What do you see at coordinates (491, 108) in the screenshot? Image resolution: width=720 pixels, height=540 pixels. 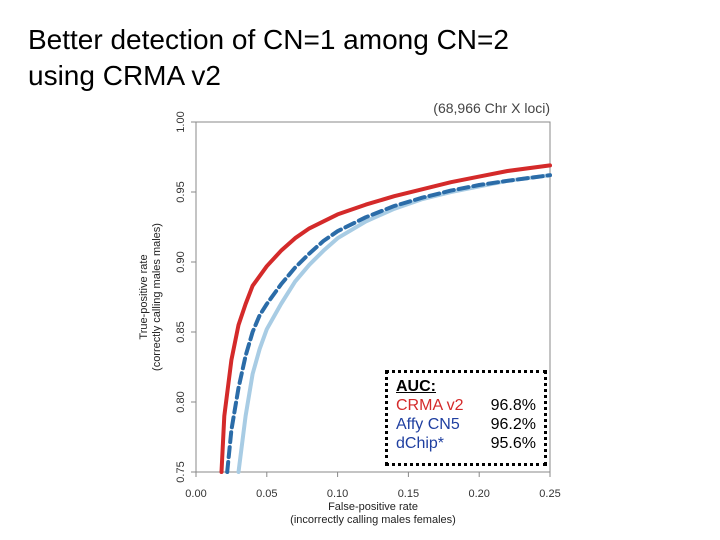 I see `chart-subtitle: (68,966 Chr X loci)` at bounding box center [491, 108].